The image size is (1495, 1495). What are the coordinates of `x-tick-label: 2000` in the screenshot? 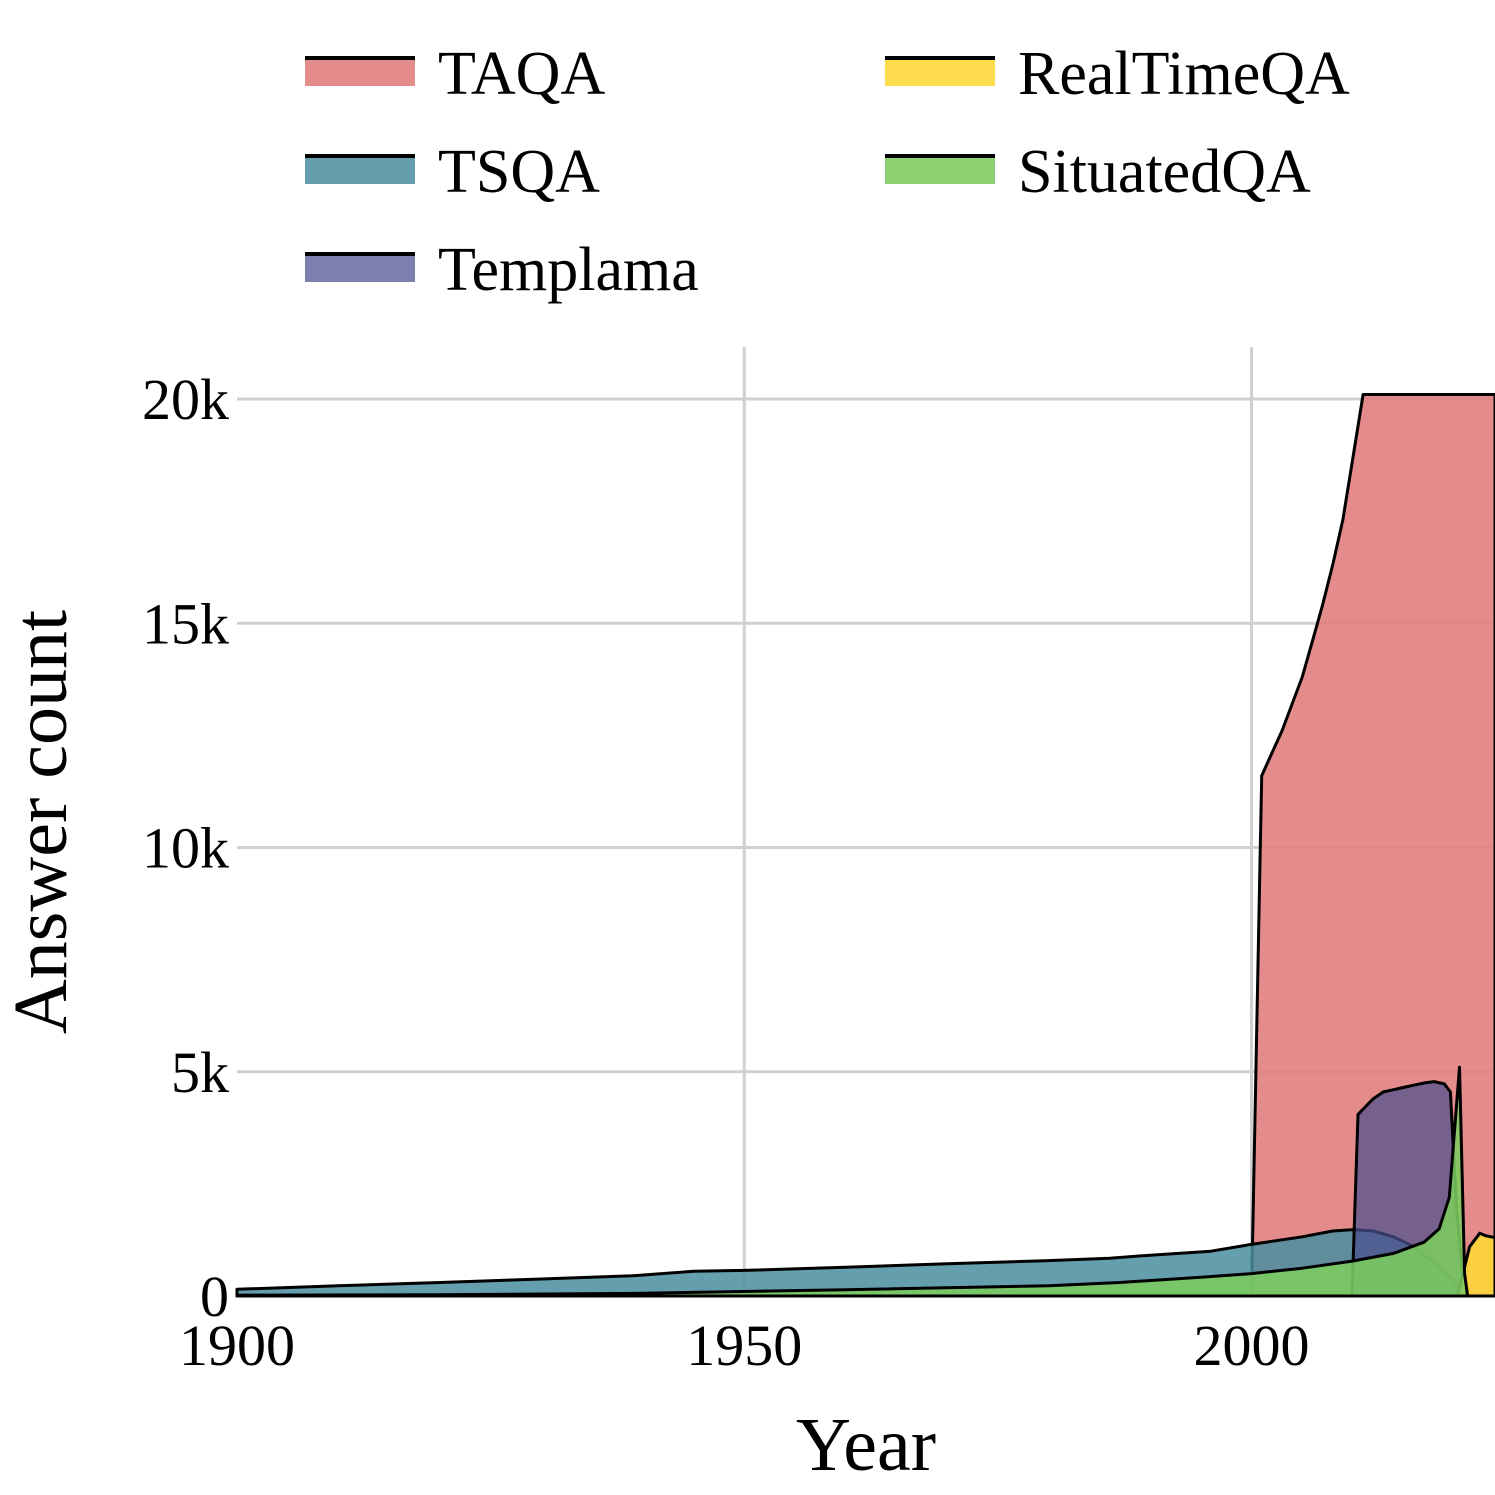 It's located at (1252, 1345).